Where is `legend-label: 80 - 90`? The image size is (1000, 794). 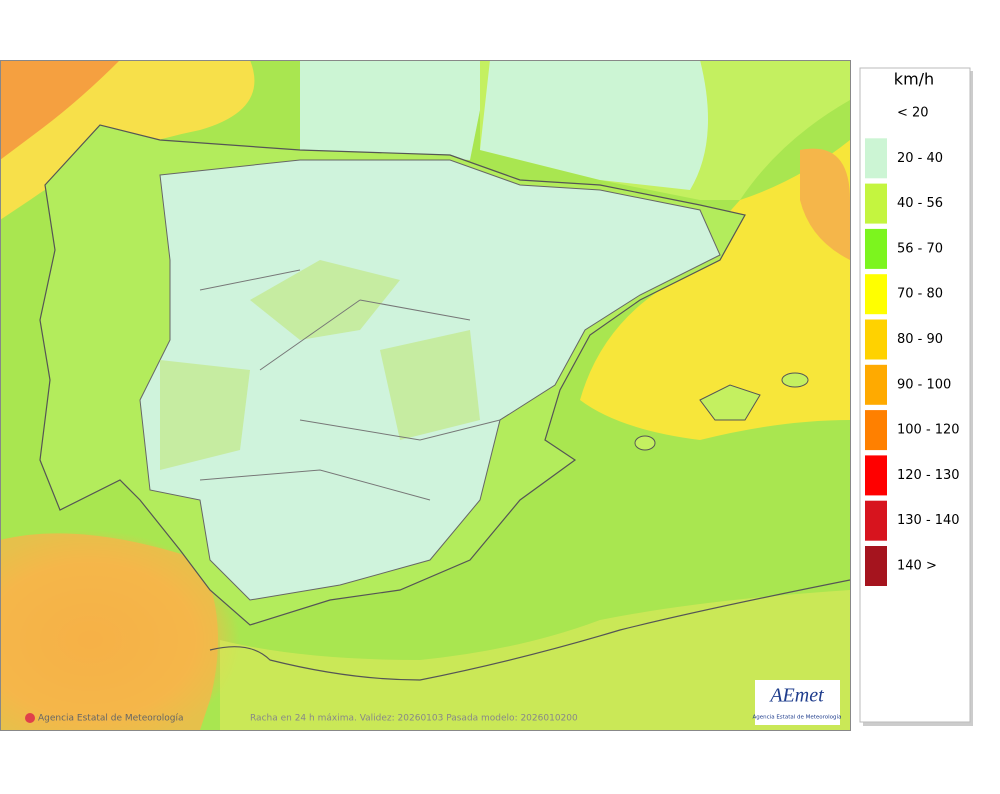 legend-label: 80 - 90 is located at coordinates (920, 339).